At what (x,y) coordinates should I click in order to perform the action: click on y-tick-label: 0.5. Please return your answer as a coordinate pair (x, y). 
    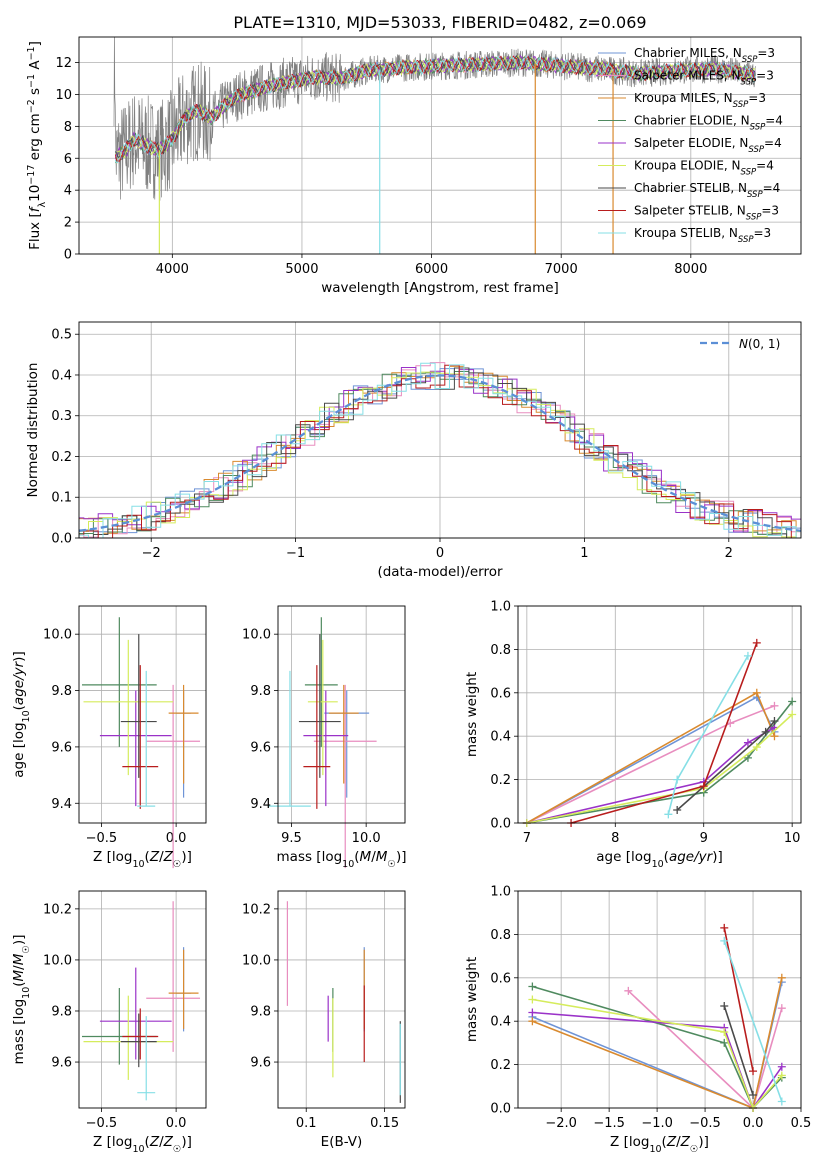
    Looking at the image, I should click on (61, 335).